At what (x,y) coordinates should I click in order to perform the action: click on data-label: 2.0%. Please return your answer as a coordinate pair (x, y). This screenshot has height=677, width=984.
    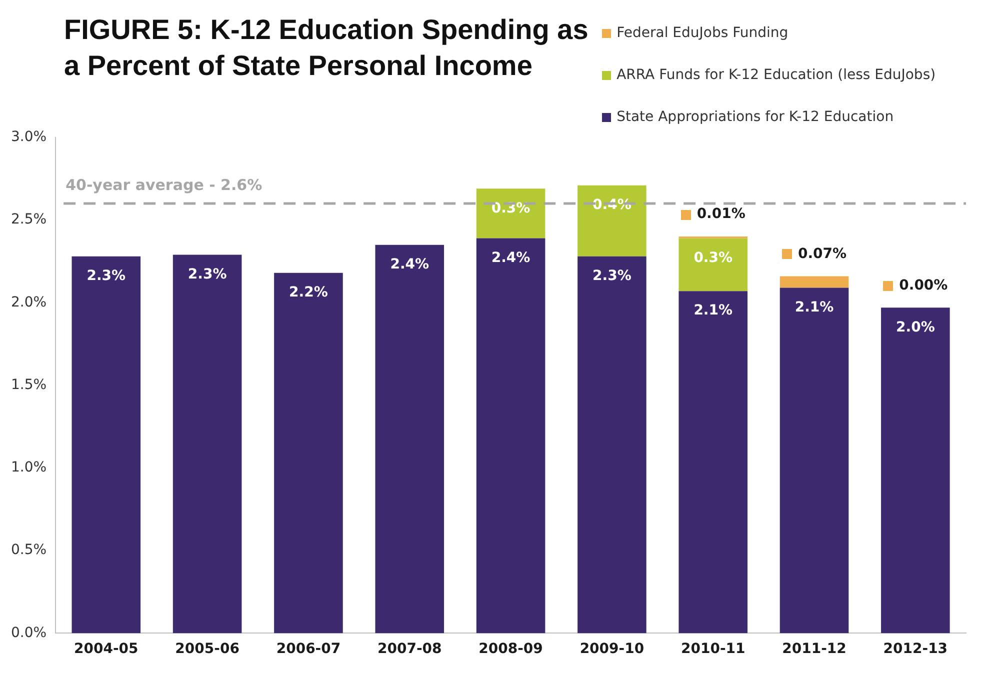
    Looking at the image, I should click on (915, 327).